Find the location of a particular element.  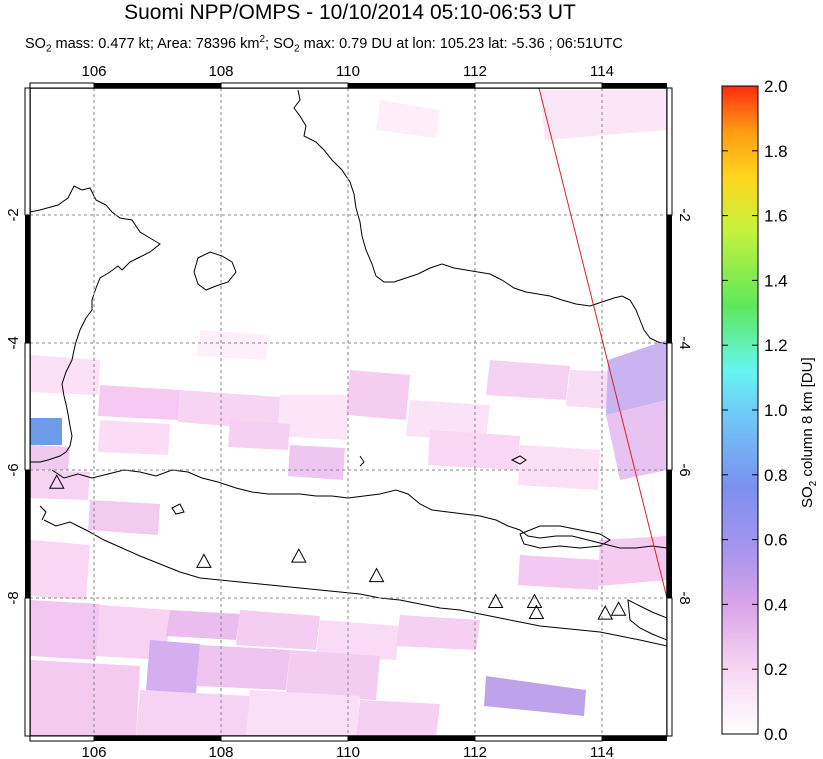

bali-coast is located at coordinates (647, 620).